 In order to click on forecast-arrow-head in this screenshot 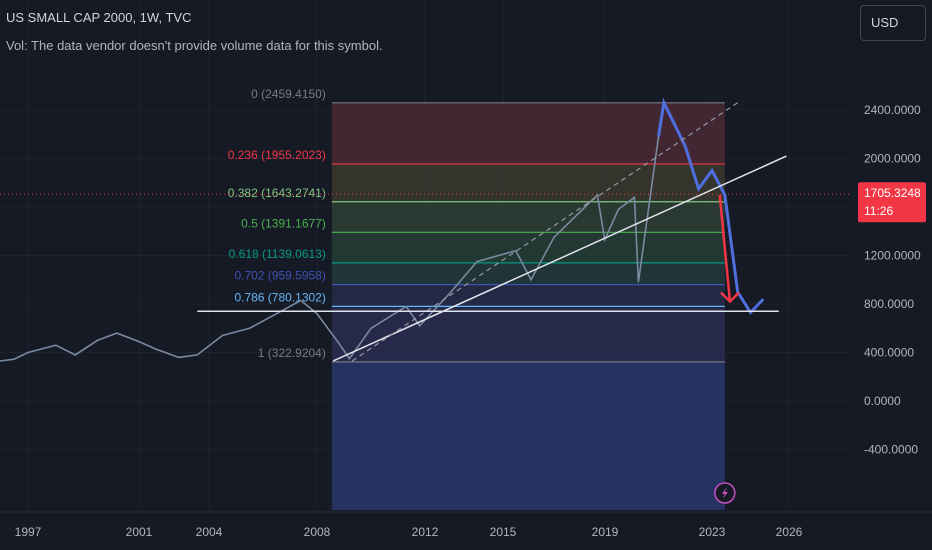, I will do `click(730, 297)`.